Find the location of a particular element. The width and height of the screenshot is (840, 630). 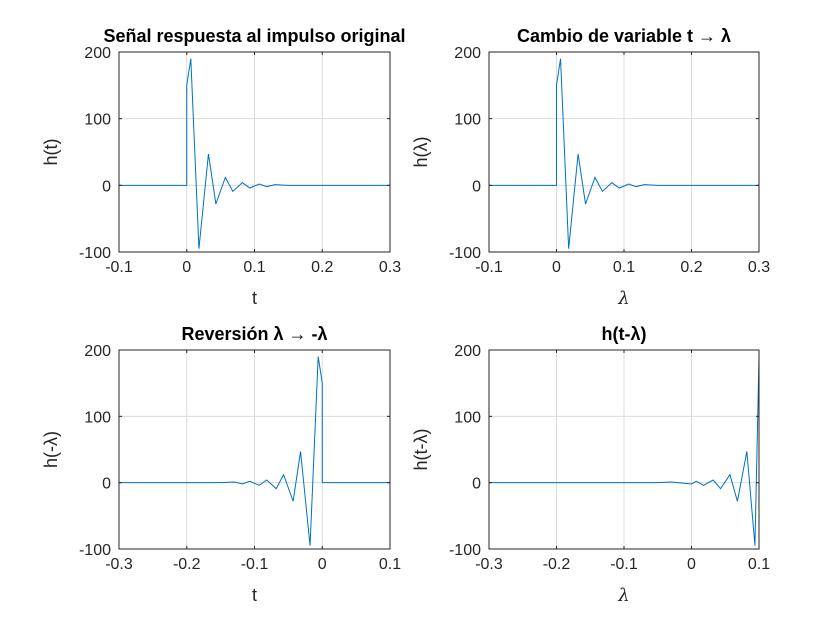

y-axis-label: h(t) is located at coordinates (51, 152).